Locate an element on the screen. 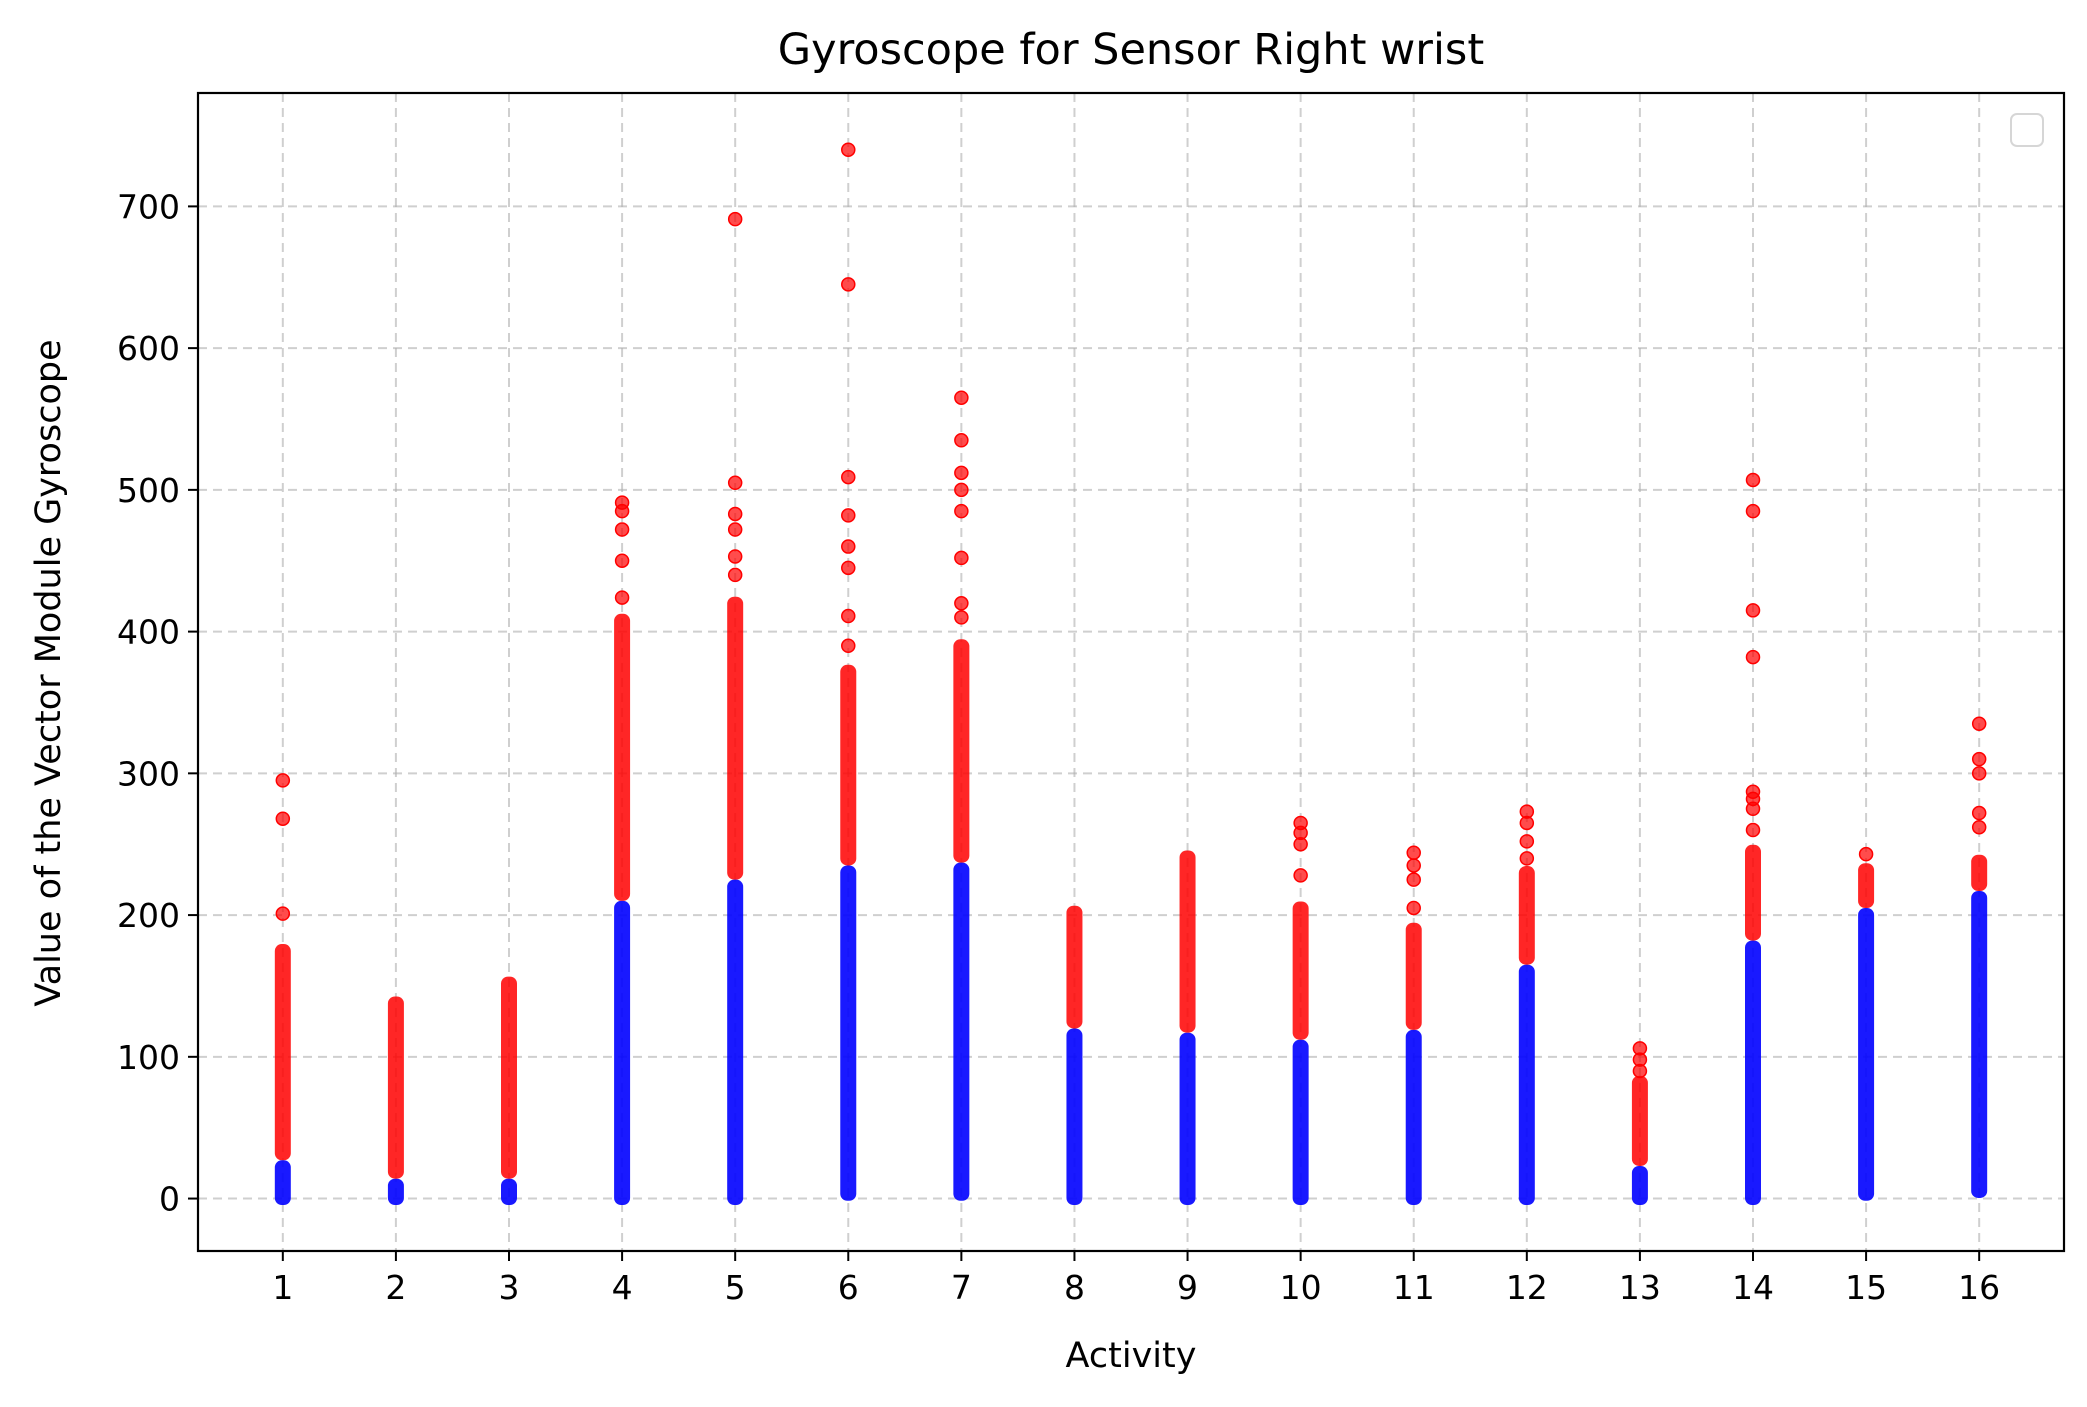 The height and width of the screenshot is (1407, 2087). y-axis-ticks: 0 100 200 300 400 500 600 700 is located at coordinates (157, 703).